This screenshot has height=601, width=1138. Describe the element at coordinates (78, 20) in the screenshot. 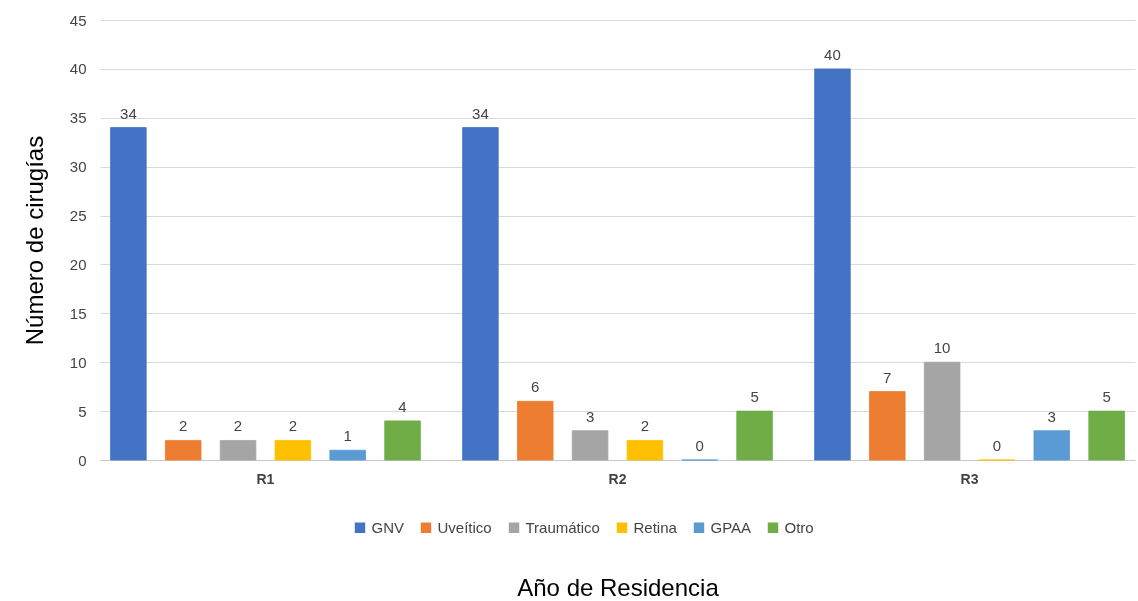

I see `y-tick-label: 45` at that location.